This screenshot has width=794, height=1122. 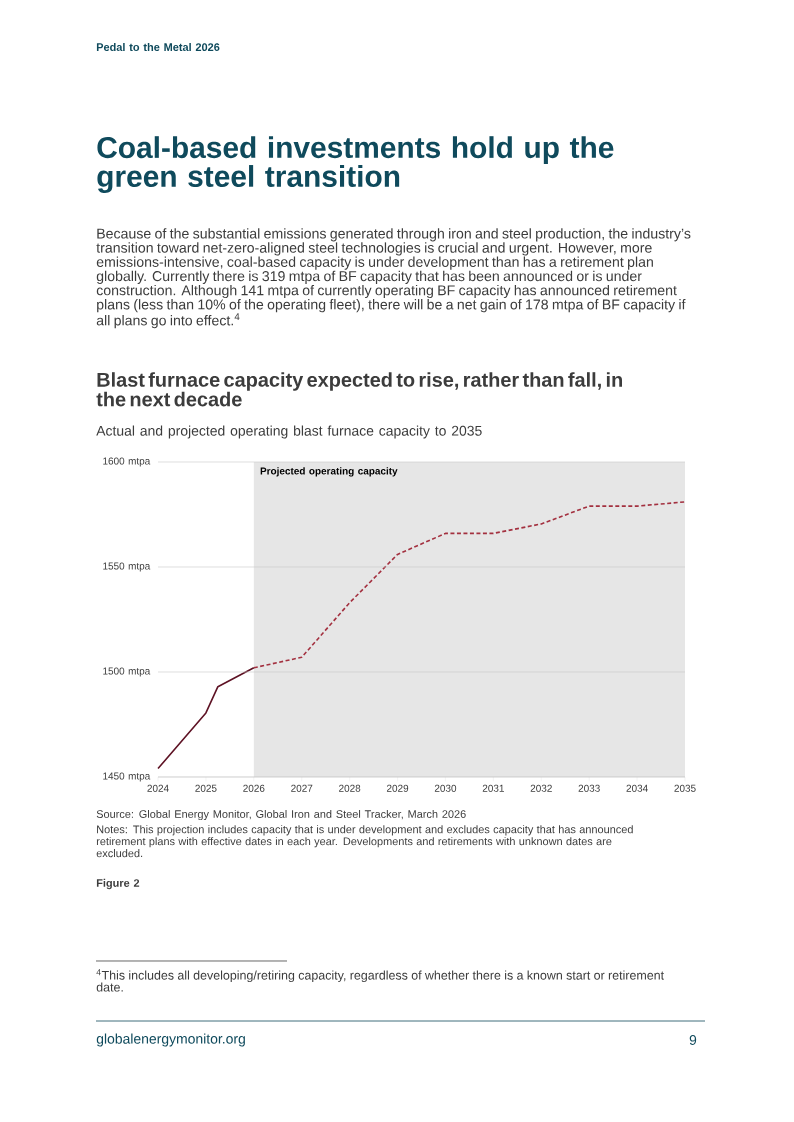 What do you see at coordinates (359, 389) in the screenshot?
I see `chart-title: Blast furnace capacity expected to rise, rather than fall, in the next decade` at bounding box center [359, 389].